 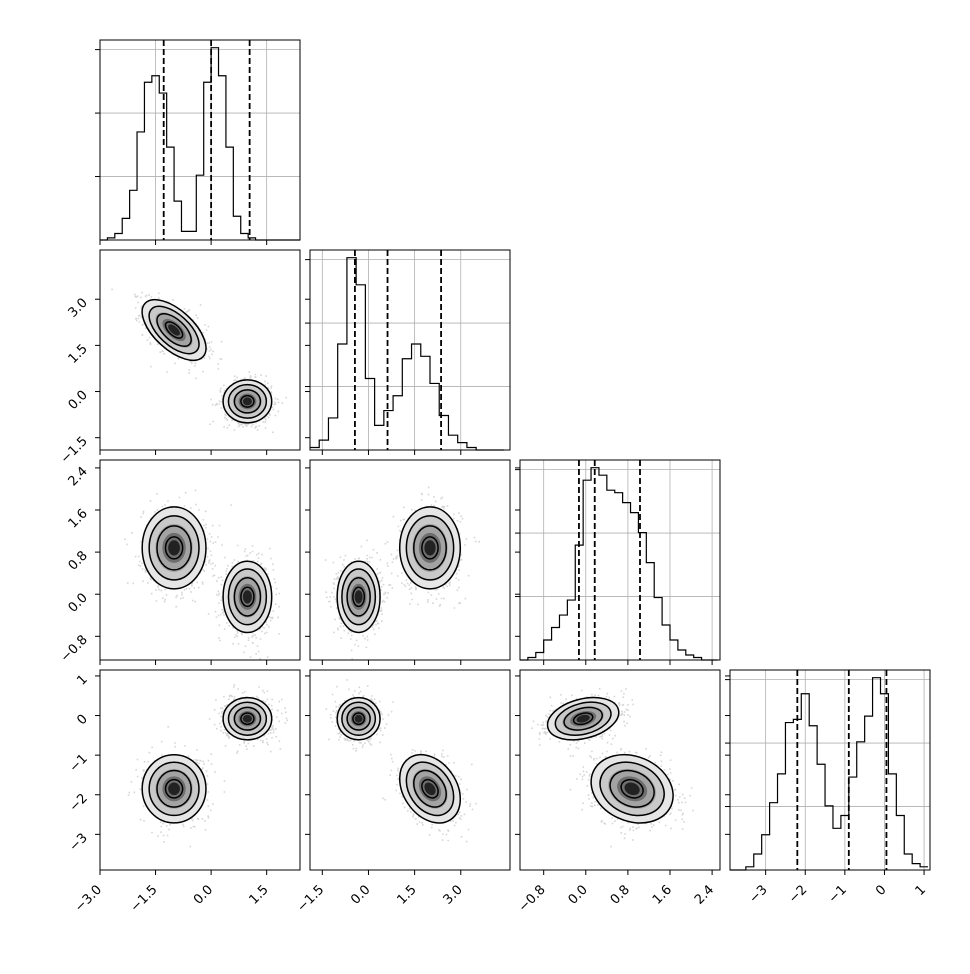 What do you see at coordinates (78, 307) in the screenshot?
I see `y-tick-label: 3.0` at bounding box center [78, 307].